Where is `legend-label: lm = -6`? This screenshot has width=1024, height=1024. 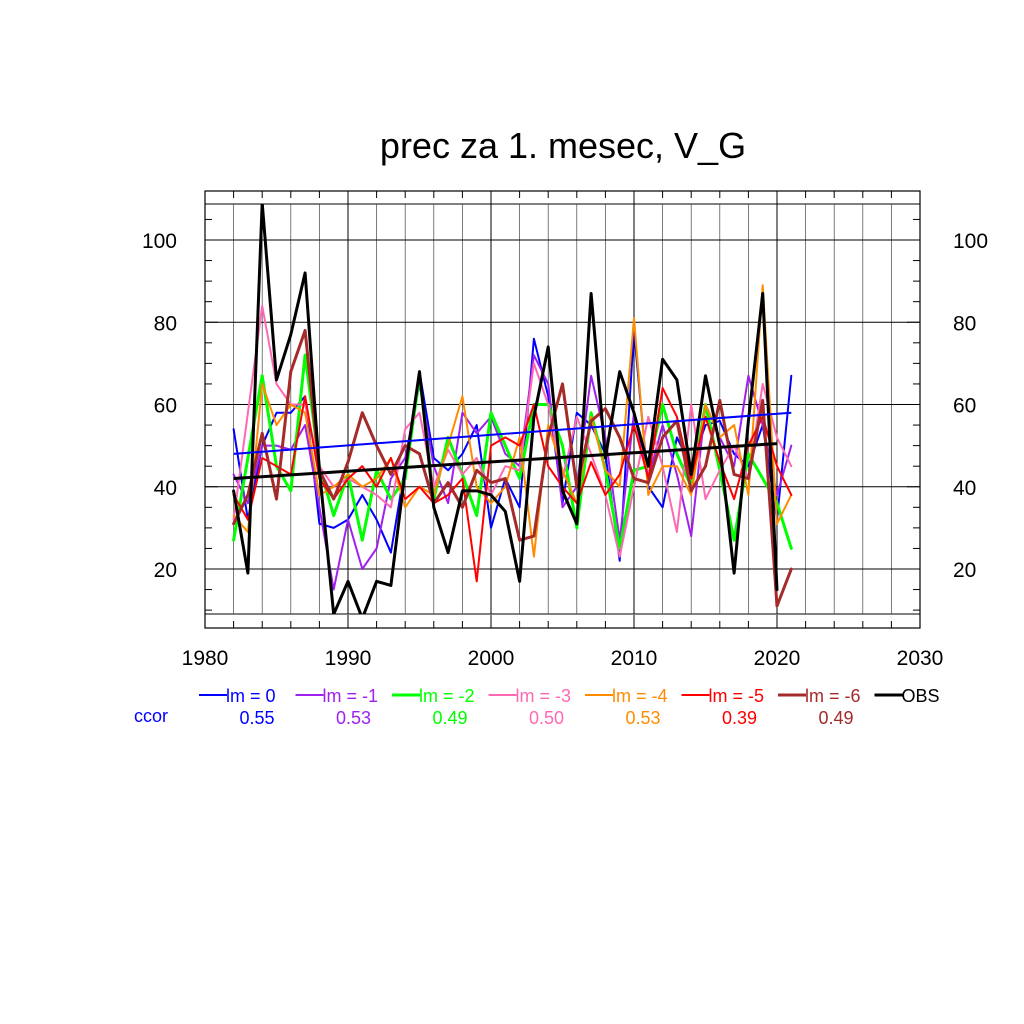
legend-label: lm = -6 is located at coordinates (833, 696).